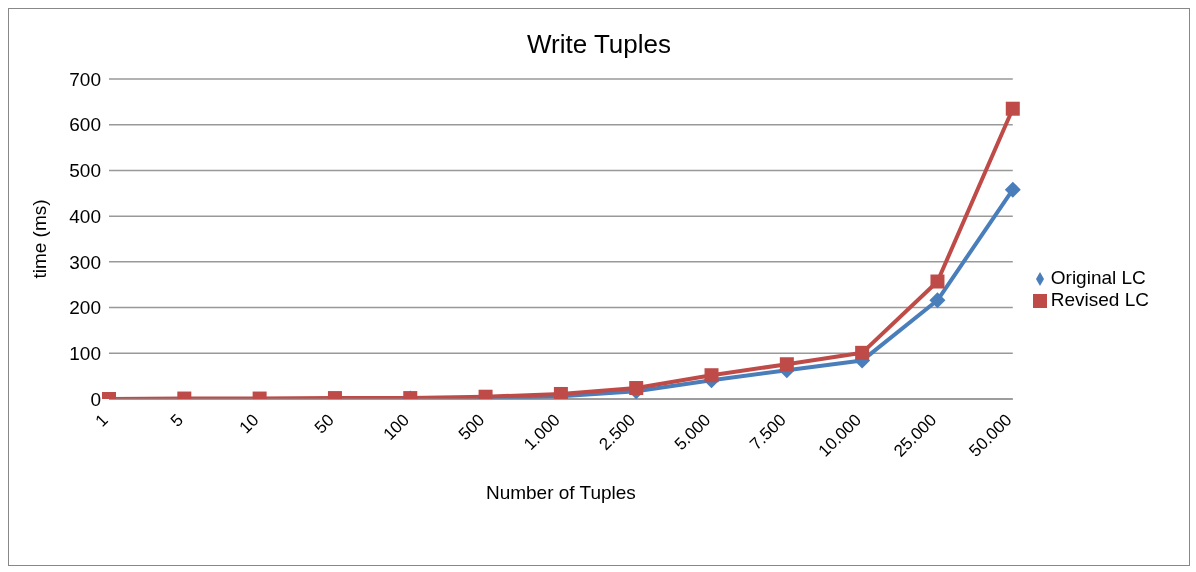 The height and width of the screenshot is (572, 1196). What do you see at coordinates (85, 171) in the screenshot?
I see `y-tick-label: 500` at bounding box center [85, 171].